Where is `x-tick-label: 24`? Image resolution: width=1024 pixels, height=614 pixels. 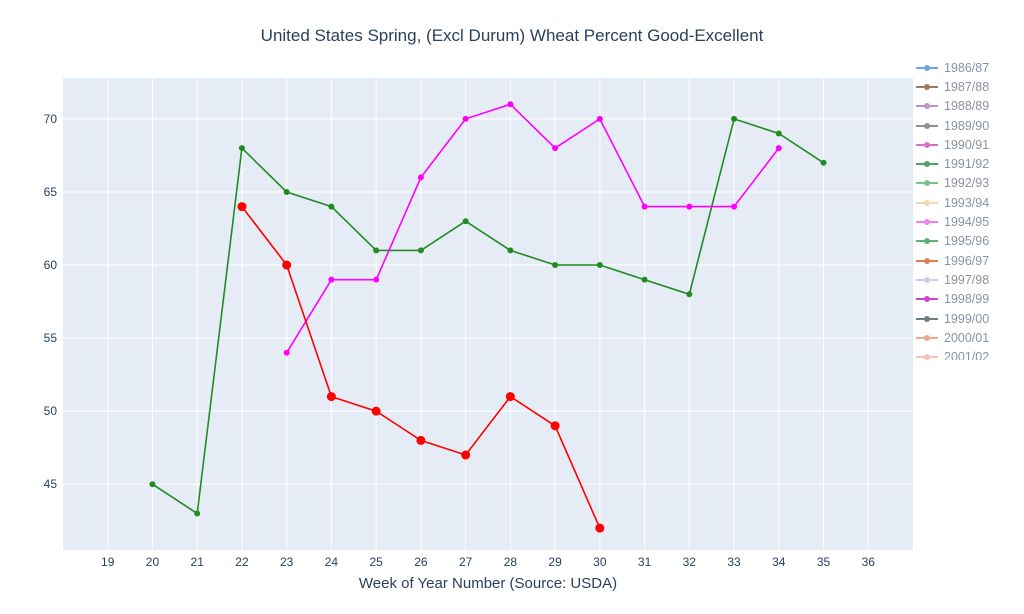
x-tick-label: 24 is located at coordinates (332, 562).